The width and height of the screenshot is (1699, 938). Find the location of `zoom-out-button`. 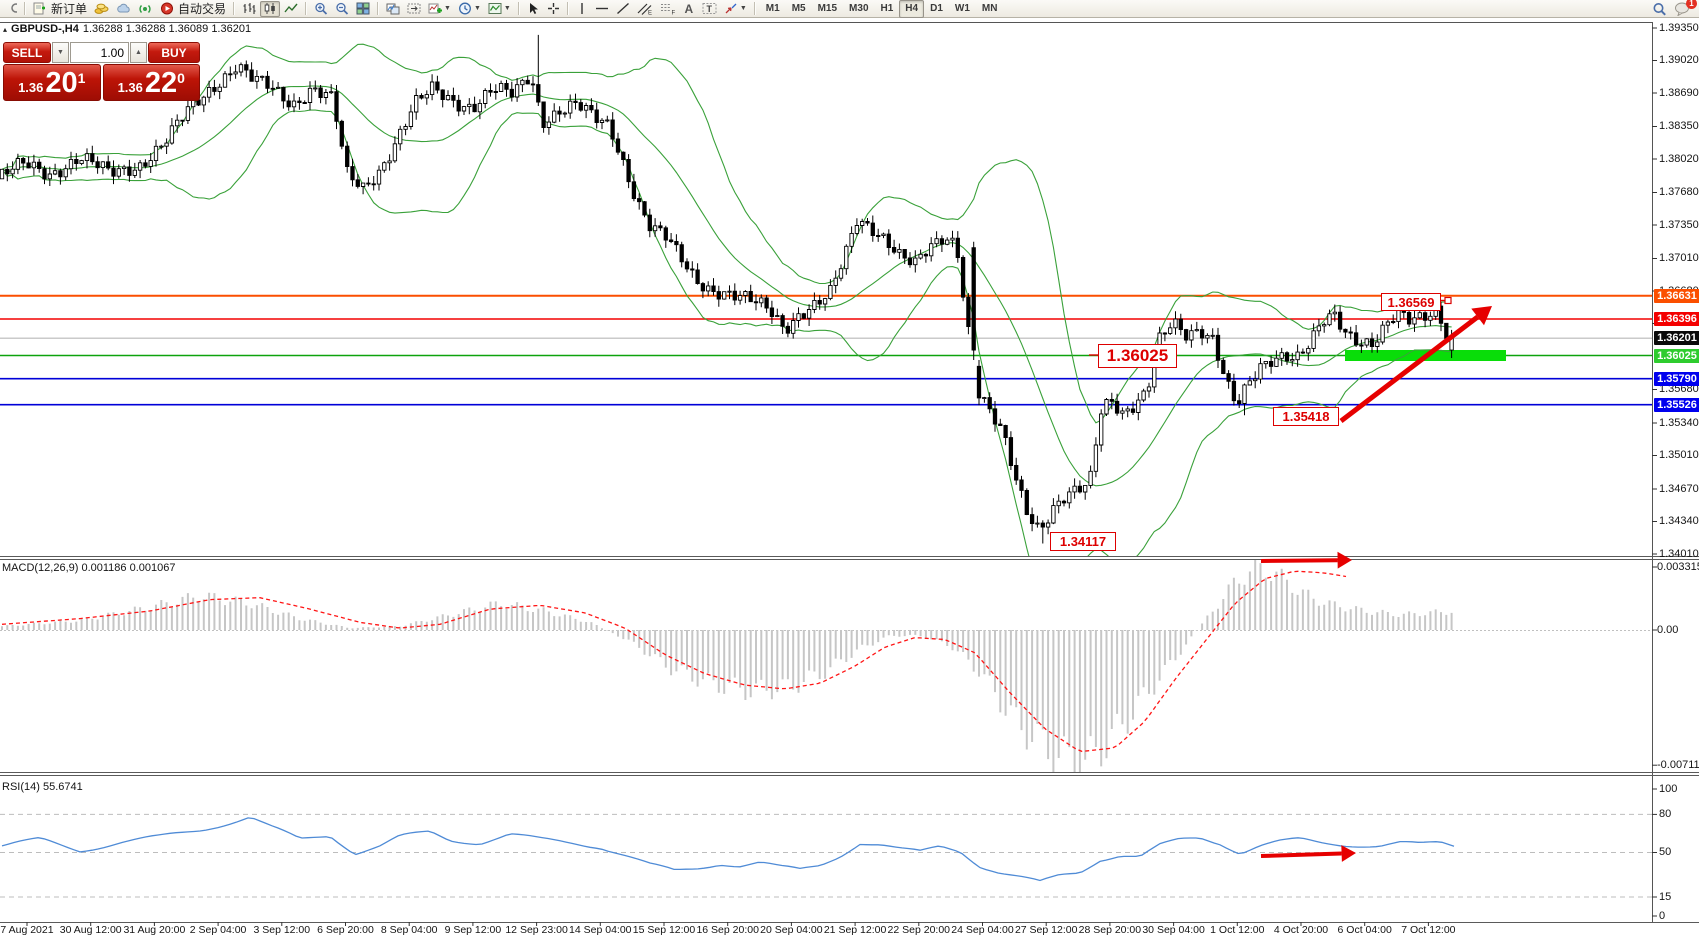

zoom-out-button is located at coordinates (342, 9).